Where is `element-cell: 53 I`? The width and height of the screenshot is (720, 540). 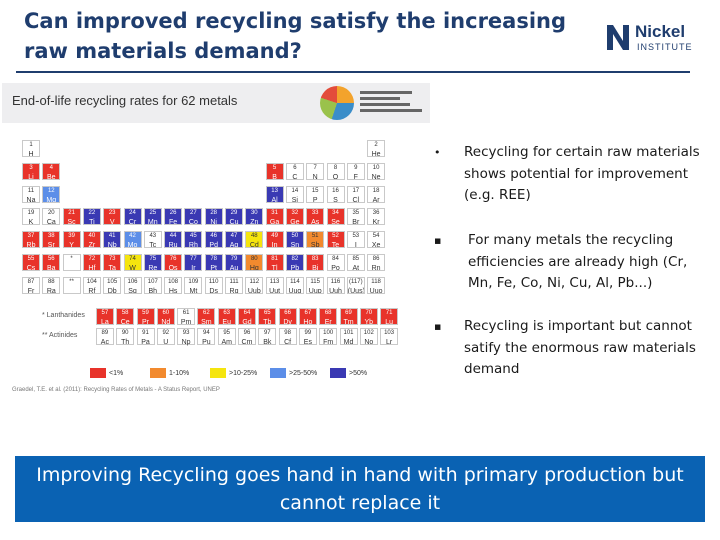 element-cell: 53 I is located at coordinates (355, 240).